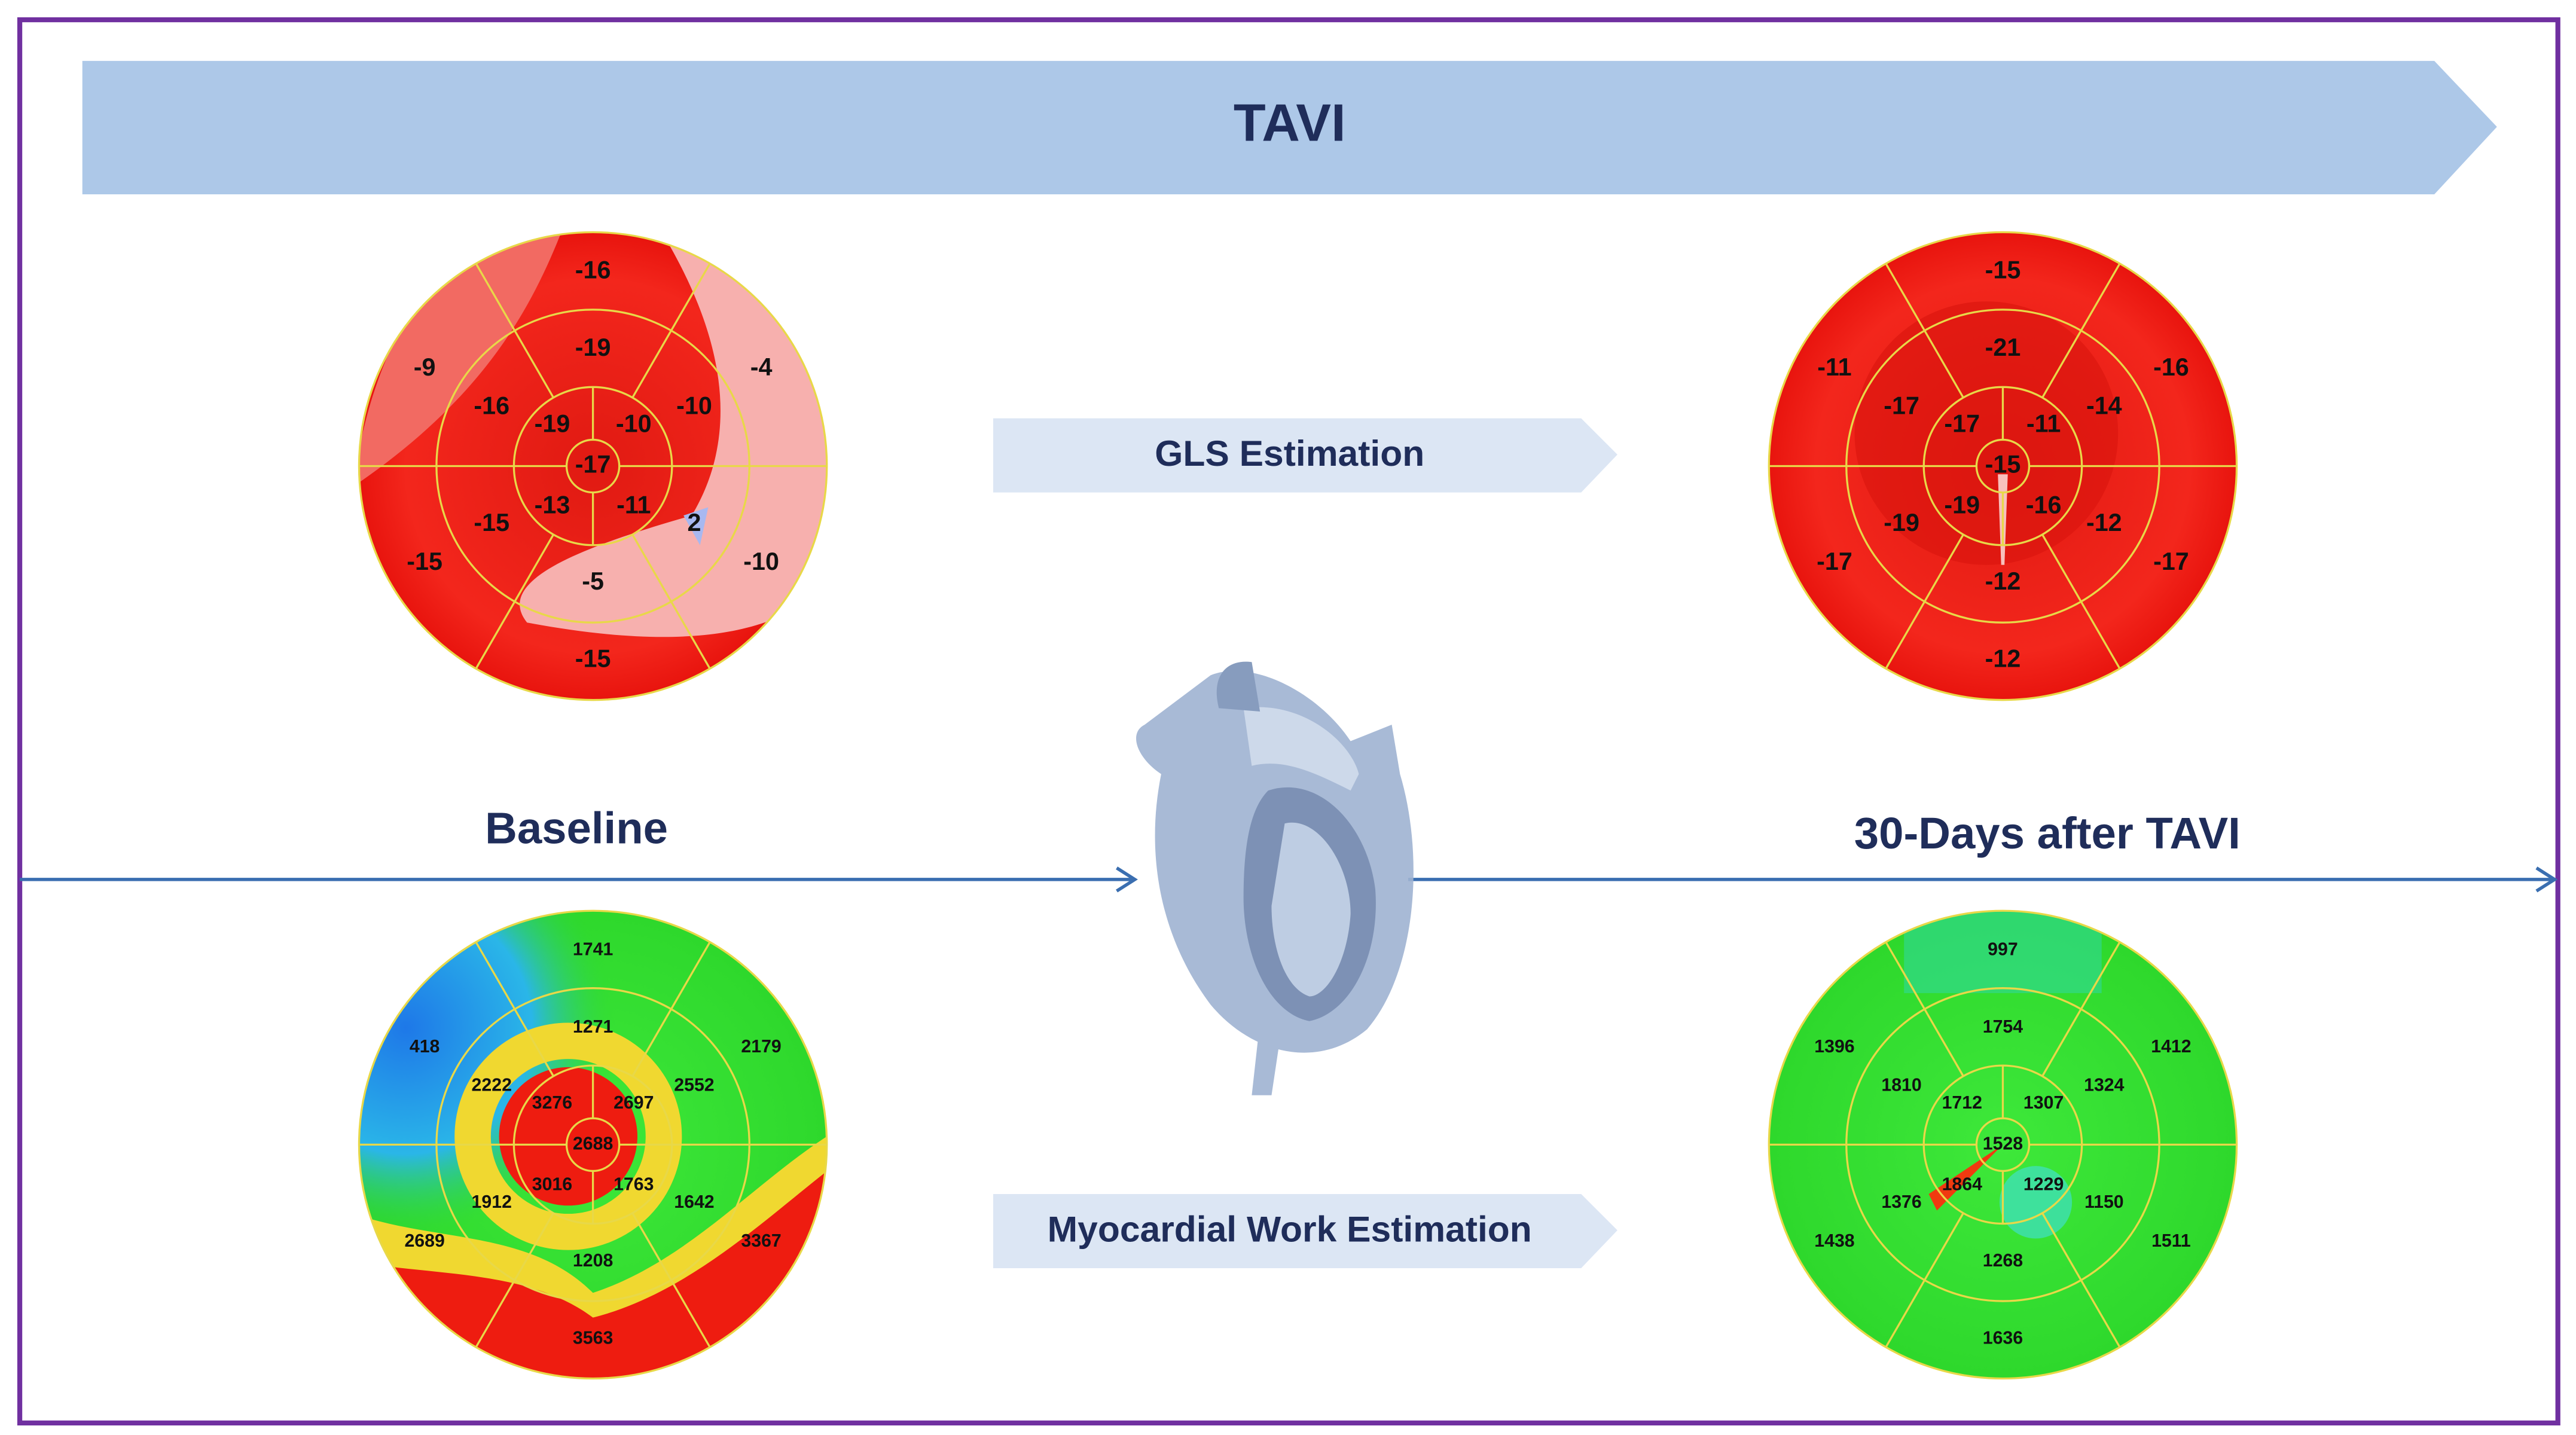 This screenshot has width=2576, height=1435. I want to click on segment-value: -4, so click(761, 367).